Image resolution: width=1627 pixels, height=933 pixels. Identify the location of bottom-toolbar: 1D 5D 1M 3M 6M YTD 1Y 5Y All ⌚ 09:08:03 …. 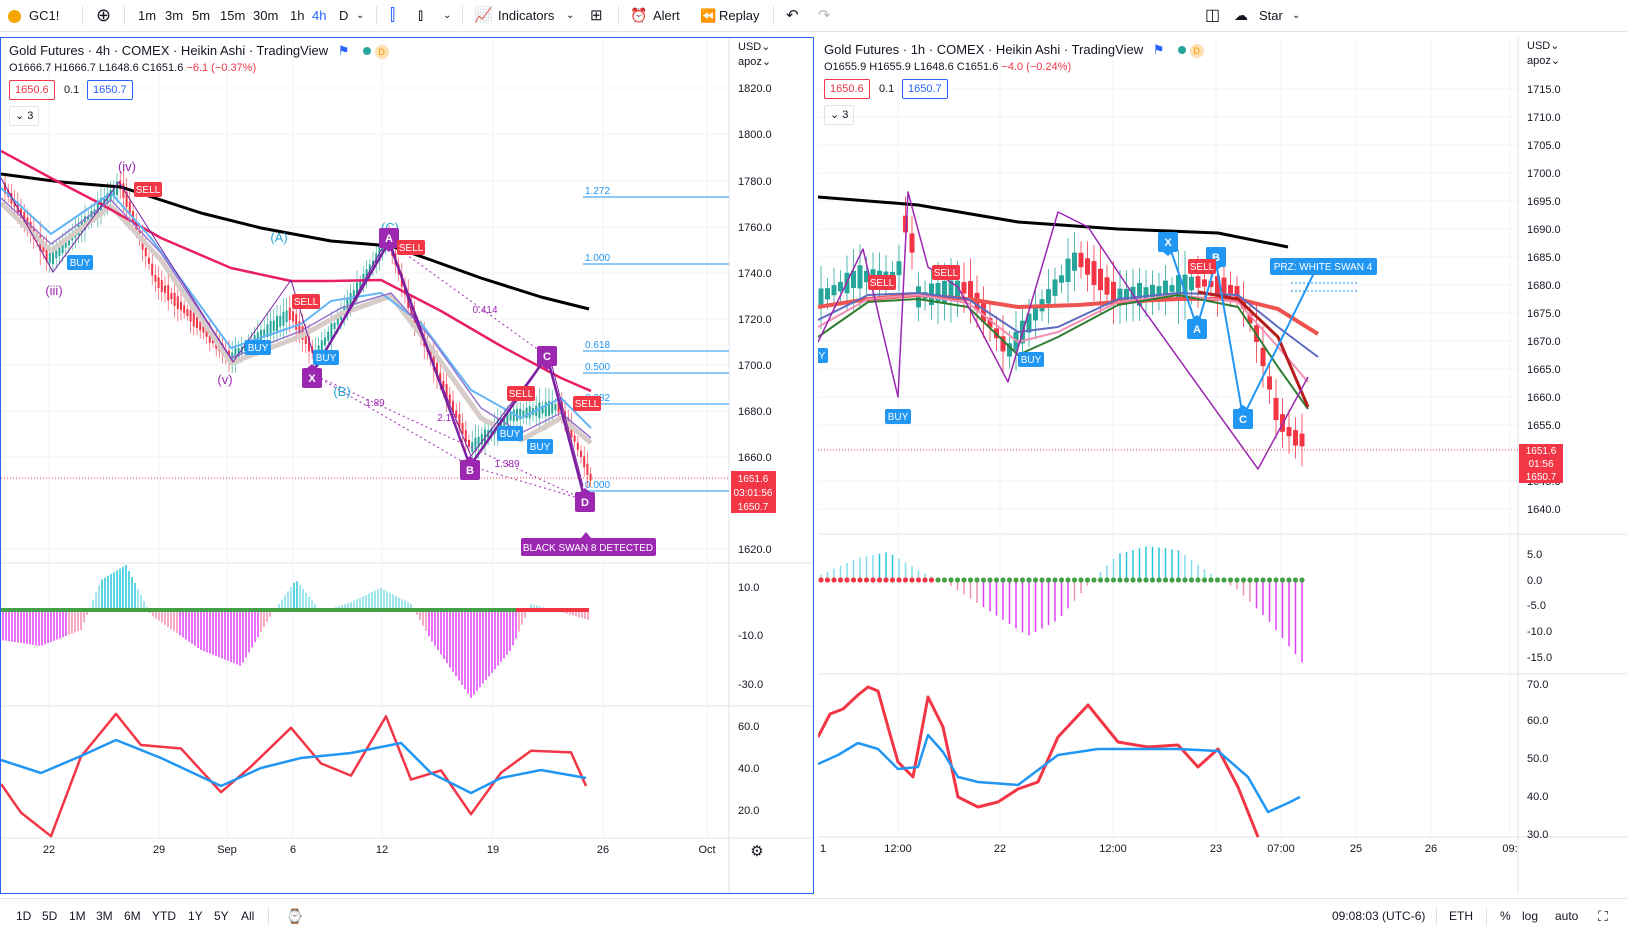
(813, 915).